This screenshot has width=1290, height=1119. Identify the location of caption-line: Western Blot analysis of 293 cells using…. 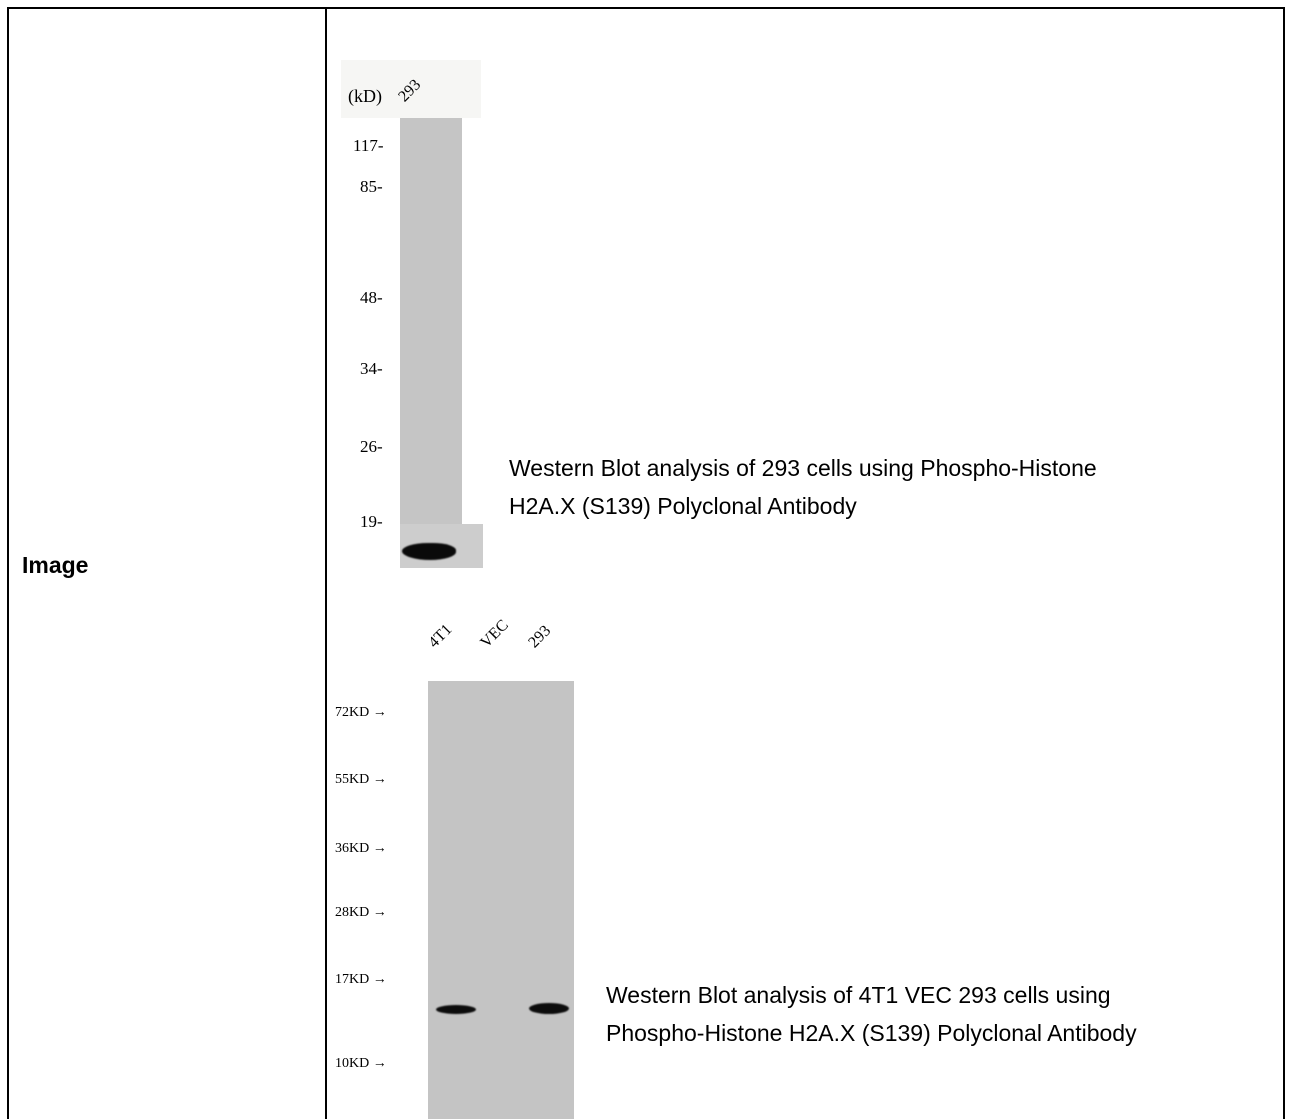
(803, 468).